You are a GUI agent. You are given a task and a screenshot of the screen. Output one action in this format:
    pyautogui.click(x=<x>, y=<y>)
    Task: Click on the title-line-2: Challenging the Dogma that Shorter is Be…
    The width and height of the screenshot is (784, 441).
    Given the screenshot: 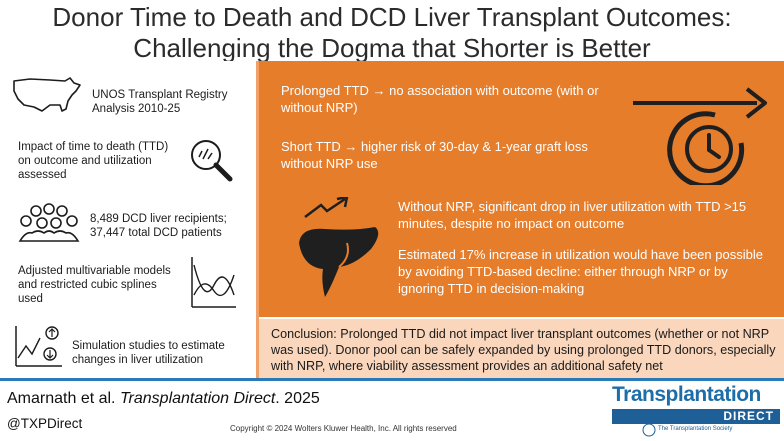 What is the action you would take?
    pyautogui.click(x=392, y=48)
    